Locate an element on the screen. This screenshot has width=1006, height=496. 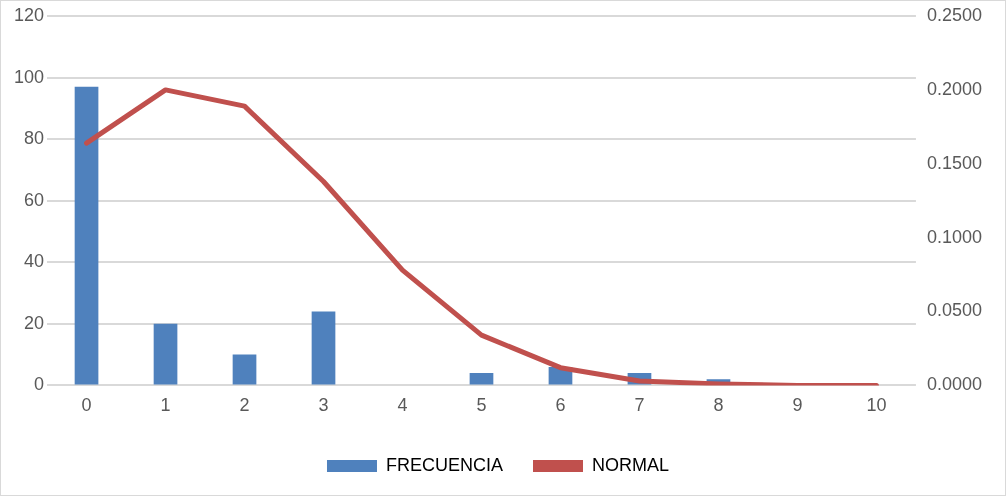
x-tick-label: 6 is located at coordinates (560, 405).